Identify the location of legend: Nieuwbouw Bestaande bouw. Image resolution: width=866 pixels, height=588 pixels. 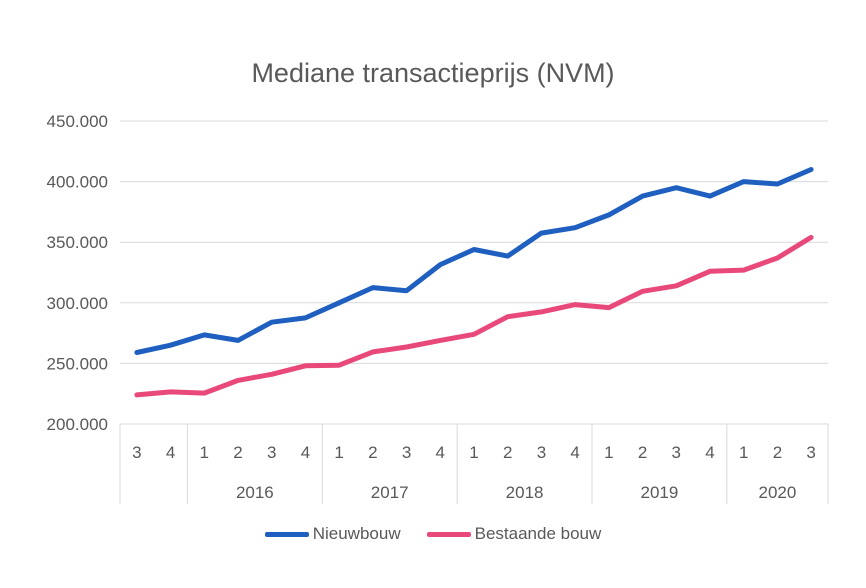
(433, 534).